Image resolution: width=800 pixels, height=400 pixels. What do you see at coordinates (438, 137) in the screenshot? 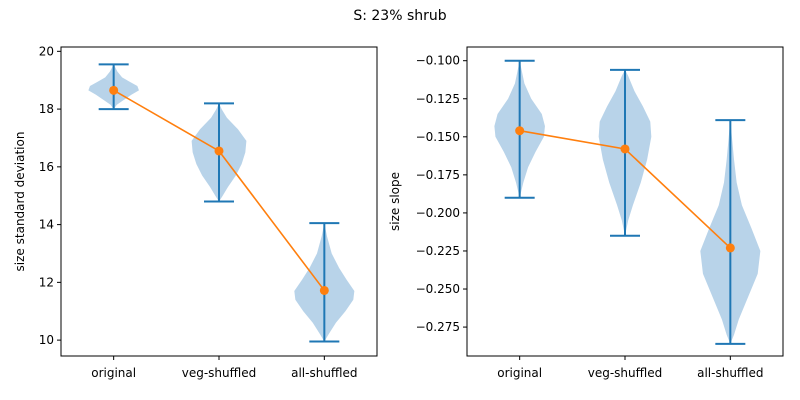
I see `y-tick-label-5: −0.150` at bounding box center [438, 137].